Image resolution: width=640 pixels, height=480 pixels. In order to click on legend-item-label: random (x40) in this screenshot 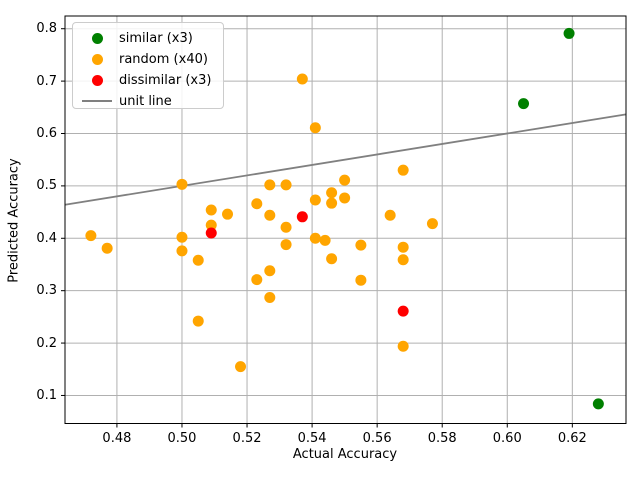, I will do `click(163, 59)`.